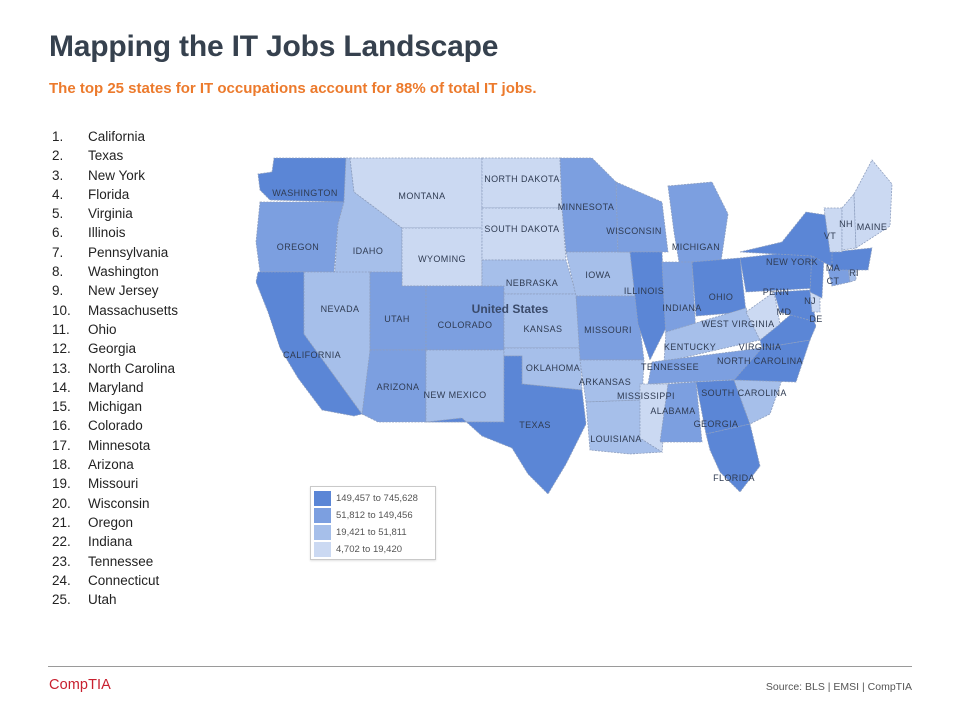 This screenshot has height=720, width=960. I want to click on state-label-me: MAINE, so click(872, 227).